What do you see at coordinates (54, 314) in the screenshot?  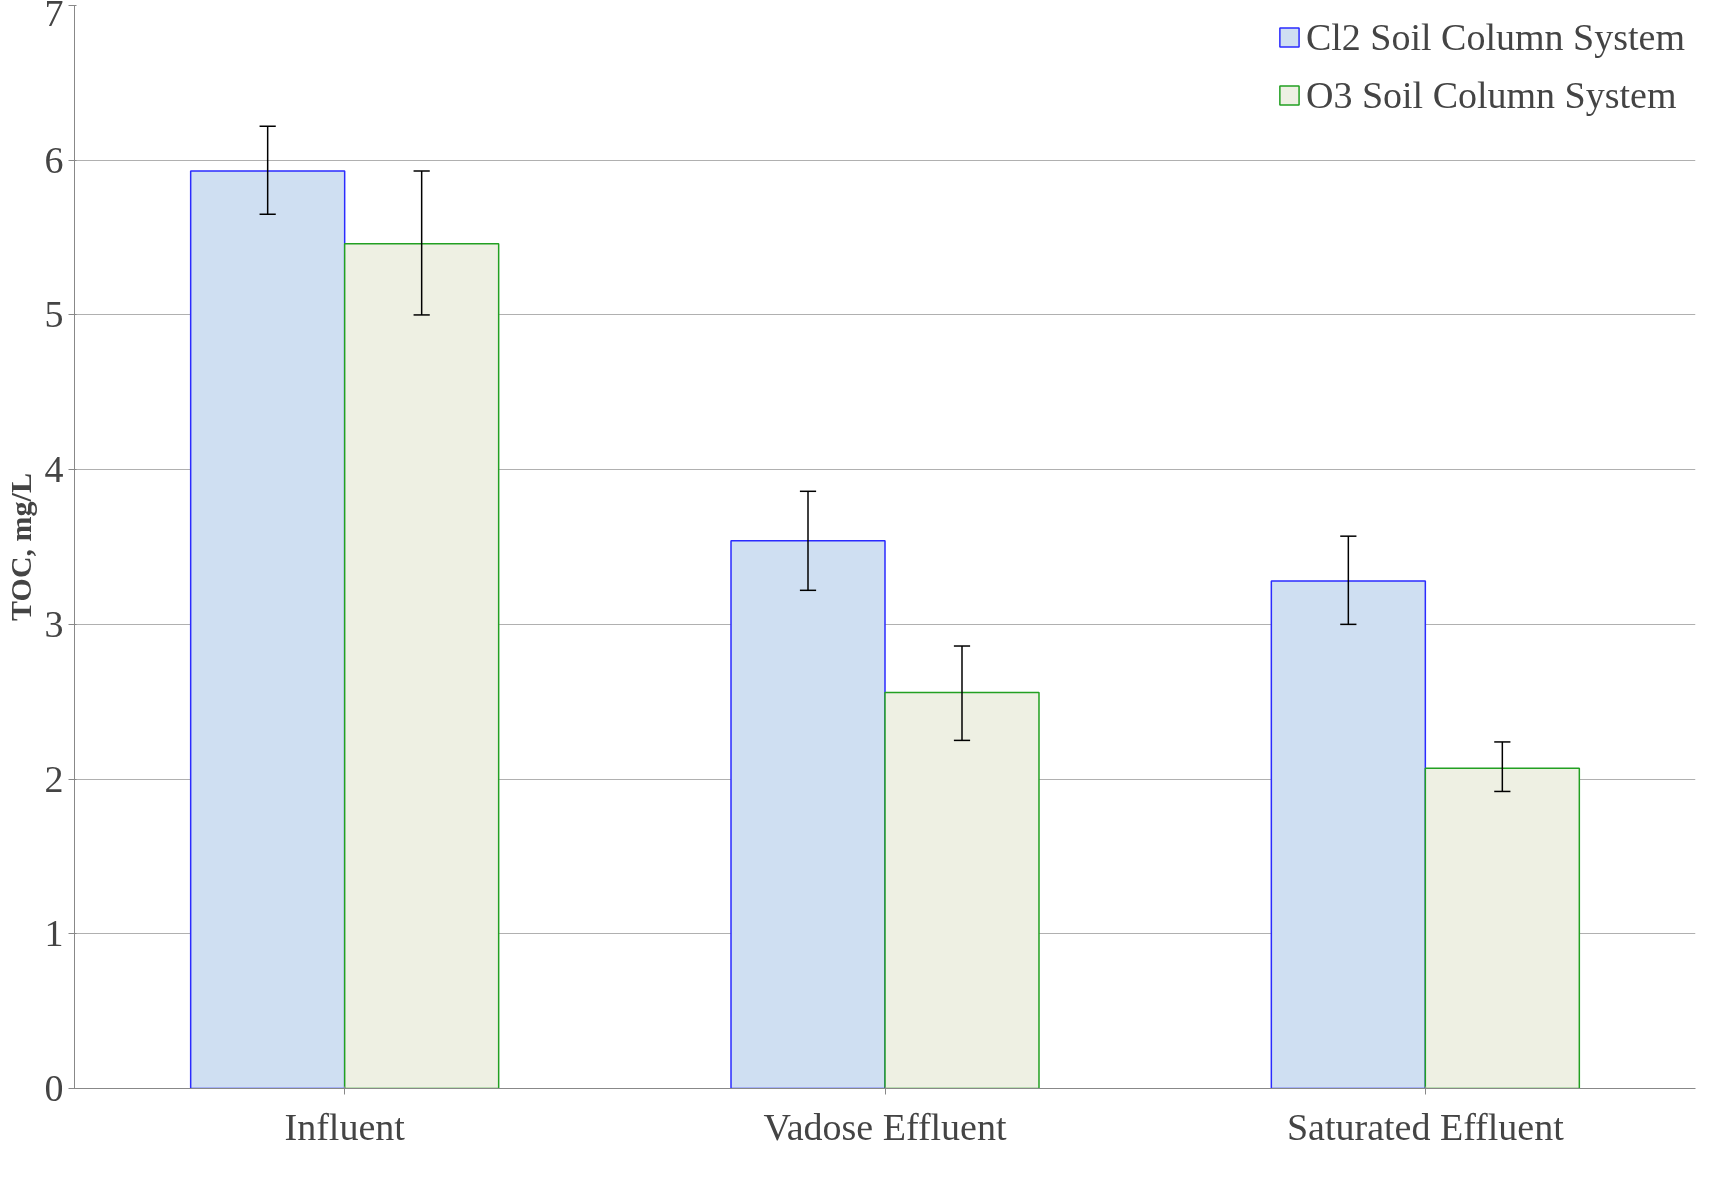 I see `y-tick-label: 5` at bounding box center [54, 314].